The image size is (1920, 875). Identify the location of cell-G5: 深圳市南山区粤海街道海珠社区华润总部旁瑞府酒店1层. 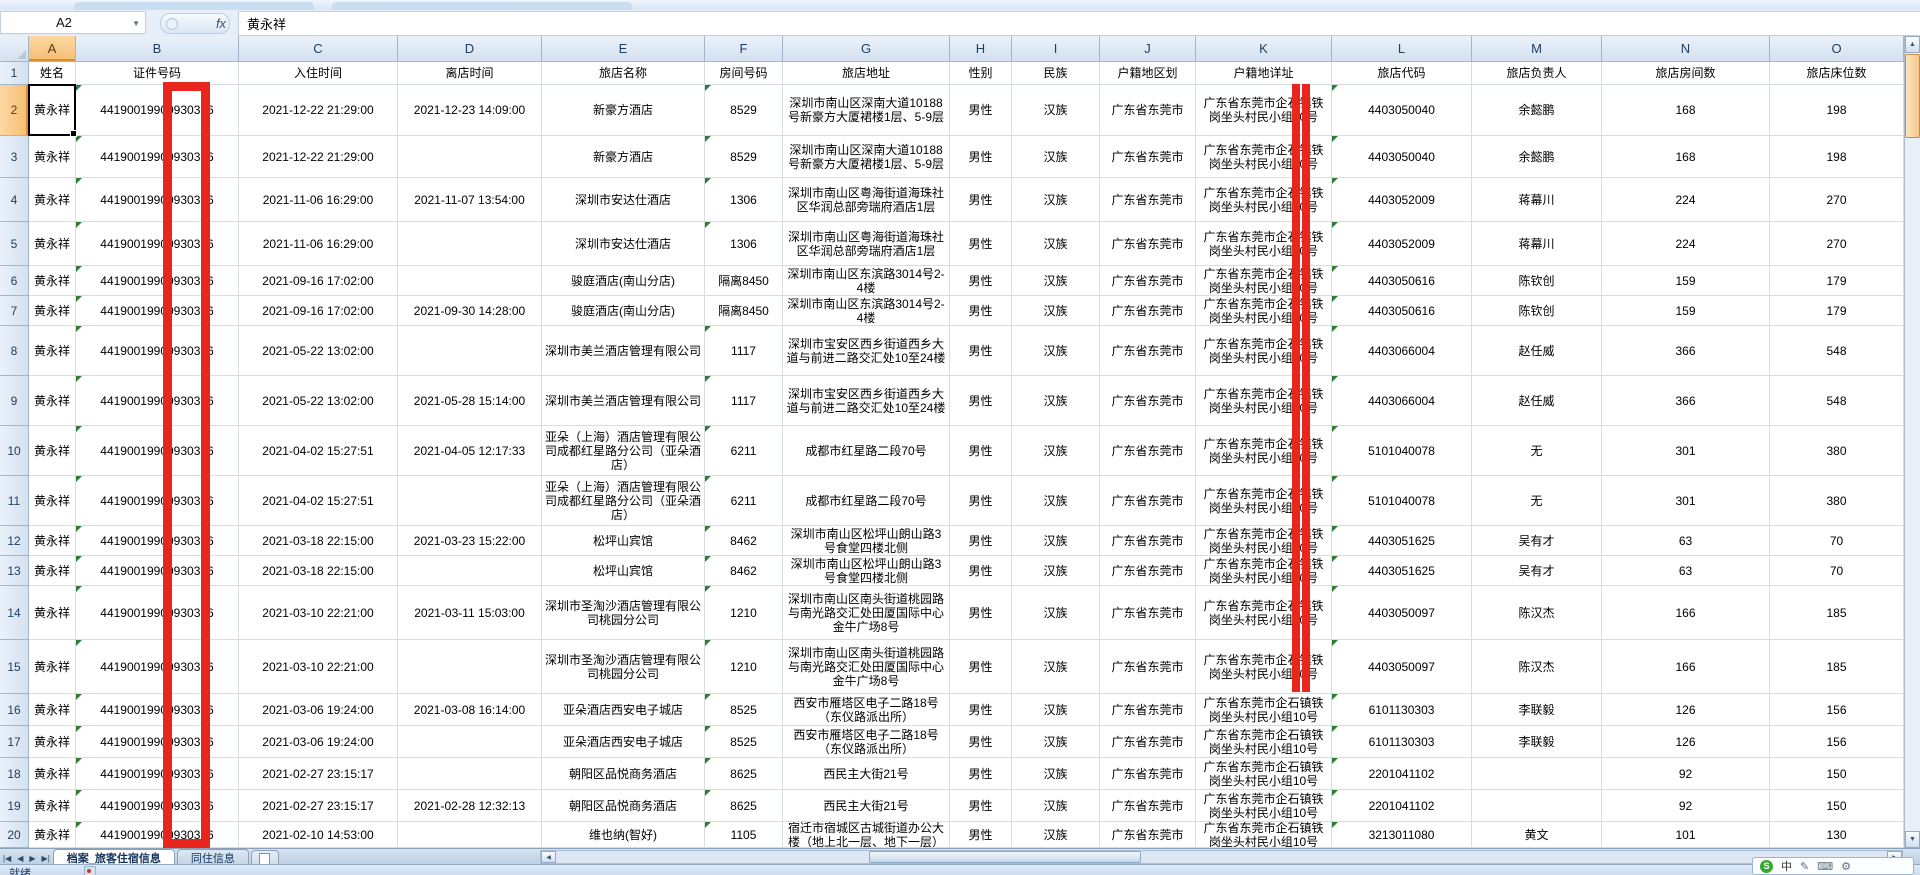
(866, 244).